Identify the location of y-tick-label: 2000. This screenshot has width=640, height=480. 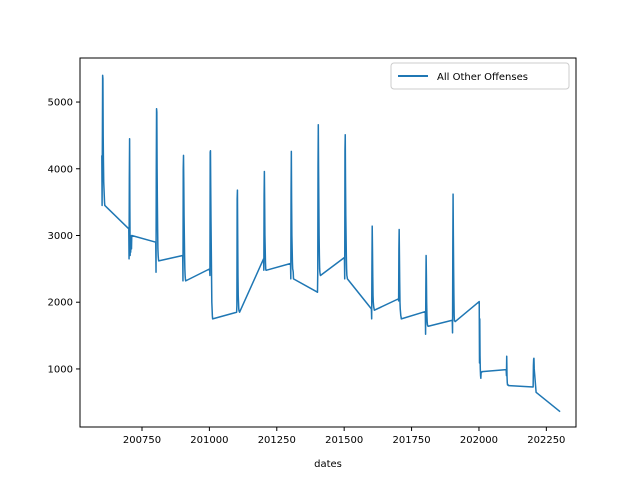
(60, 303).